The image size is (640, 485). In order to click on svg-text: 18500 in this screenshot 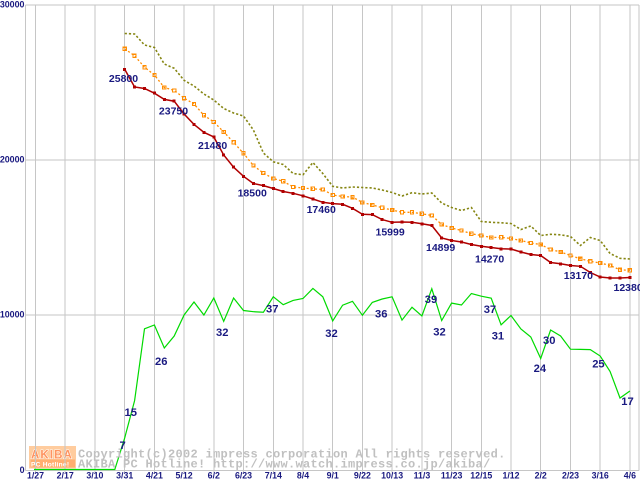, I will do `click(252, 193)`.